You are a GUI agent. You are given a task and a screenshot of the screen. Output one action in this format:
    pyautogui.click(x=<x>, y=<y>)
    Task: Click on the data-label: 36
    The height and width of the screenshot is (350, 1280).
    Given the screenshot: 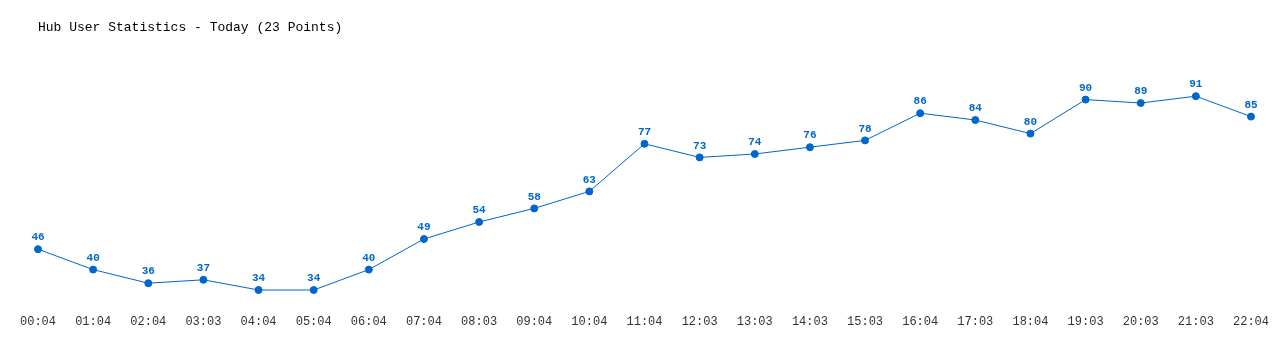 What is the action you would take?
    pyautogui.click(x=148, y=271)
    